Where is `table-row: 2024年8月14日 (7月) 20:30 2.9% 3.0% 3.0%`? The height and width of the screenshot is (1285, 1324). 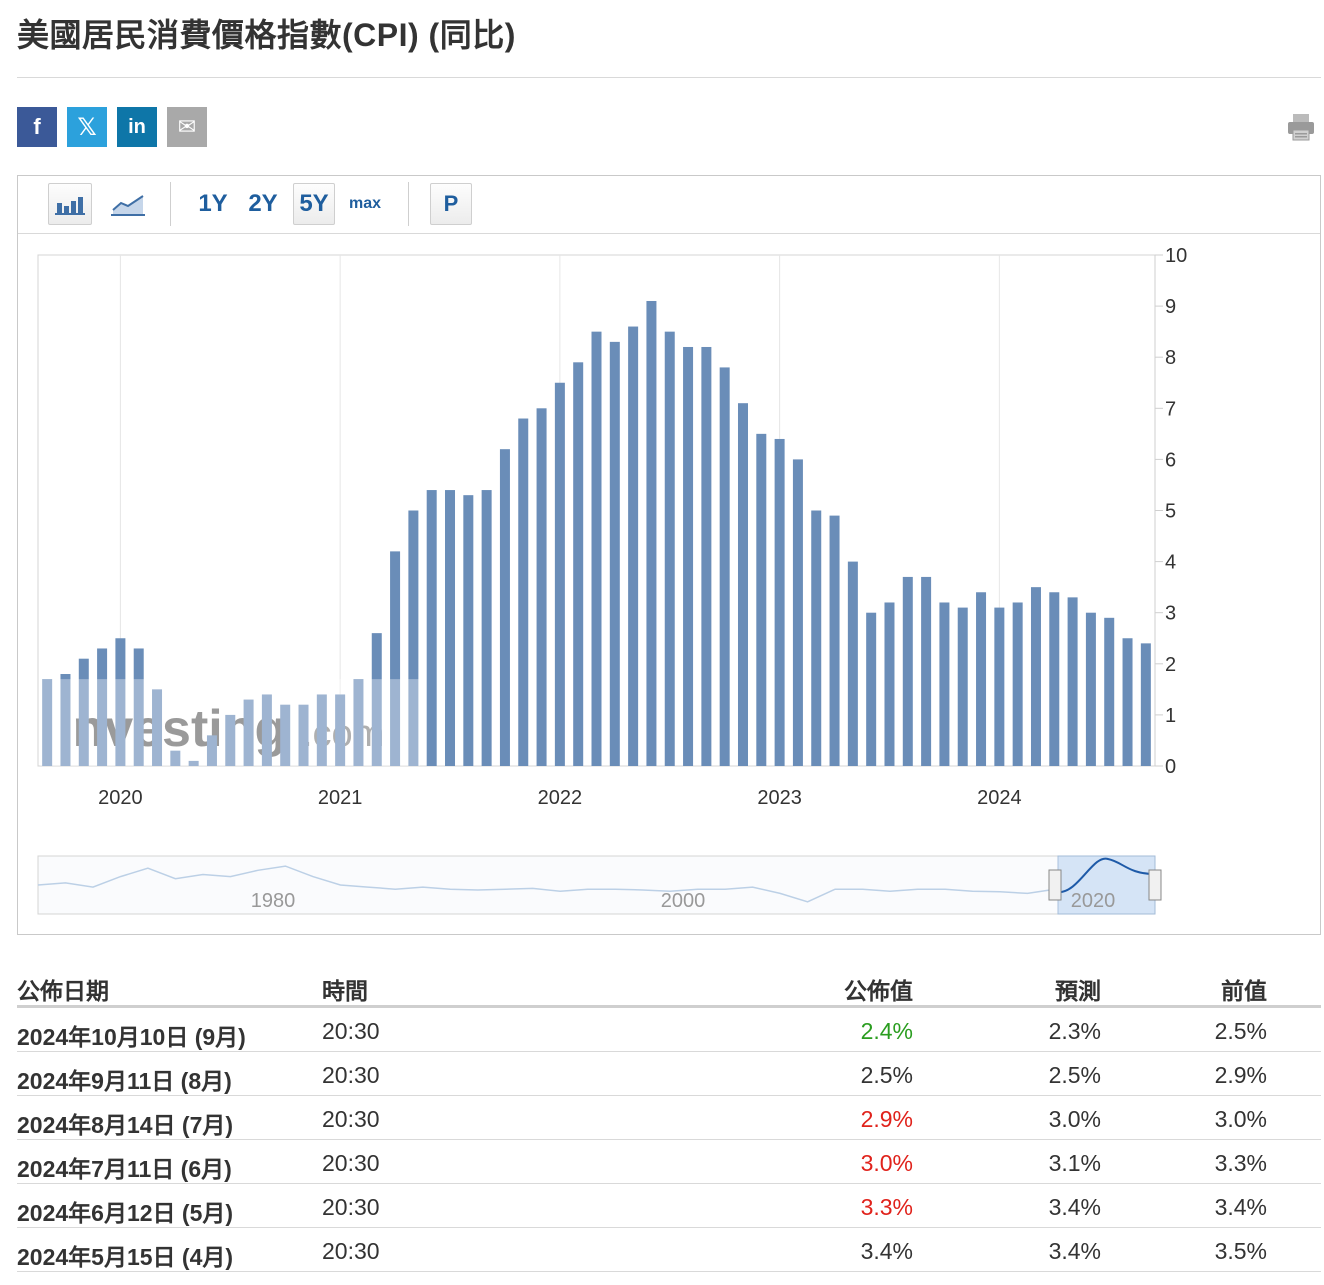 table-row: 2024年8月14日 (7月) 20:30 2.9% 3.0% 3.0% is located at coordinates (669, 1118).